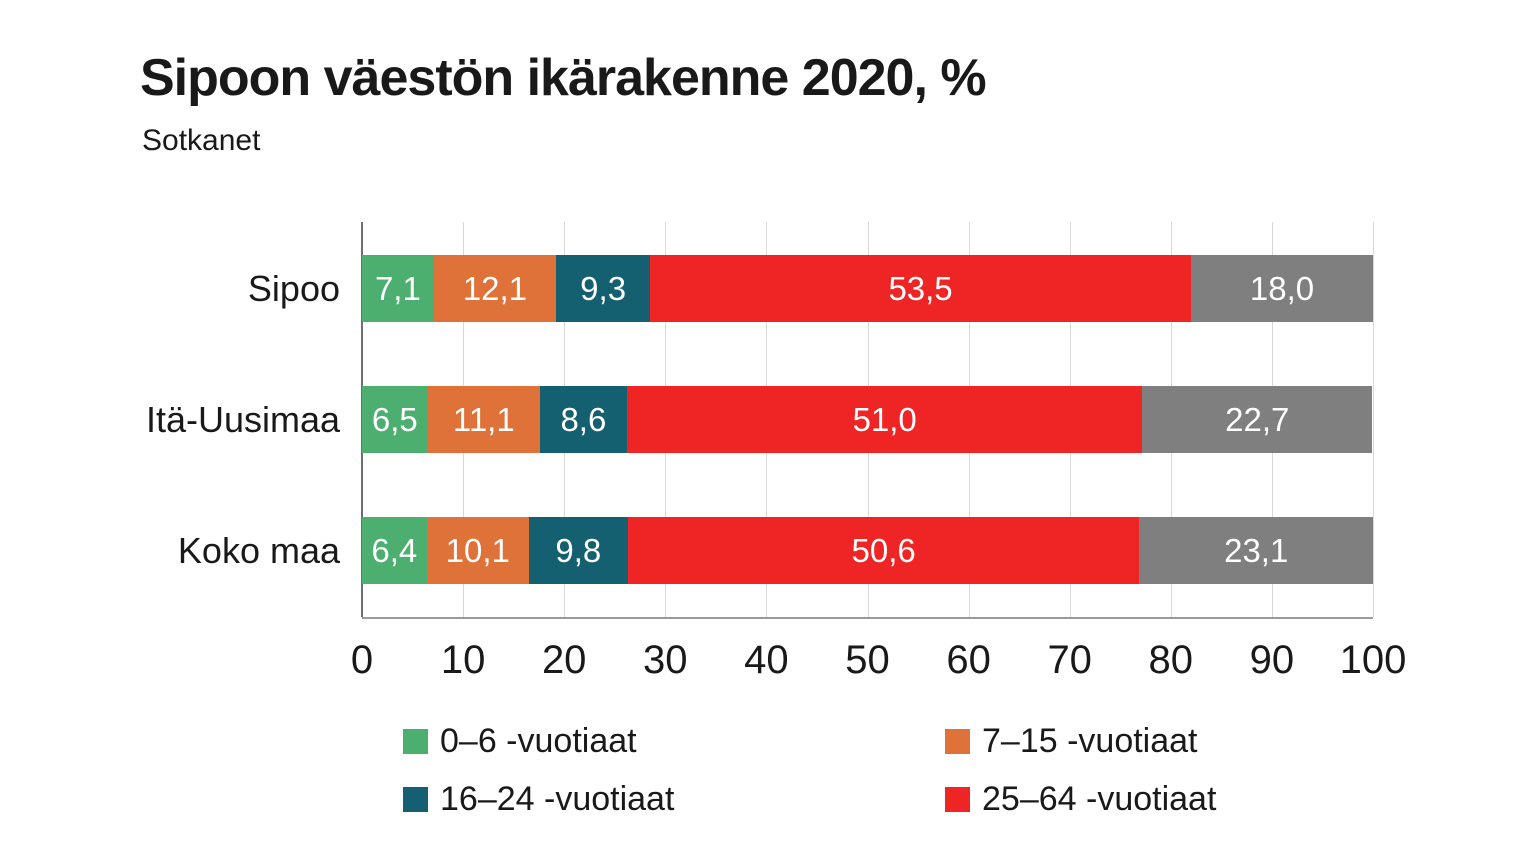 The image size is (1536, 845). Describe the element at coordinates (258, 550) in the screenshot. I see `category-label: Koko maa` at that location.